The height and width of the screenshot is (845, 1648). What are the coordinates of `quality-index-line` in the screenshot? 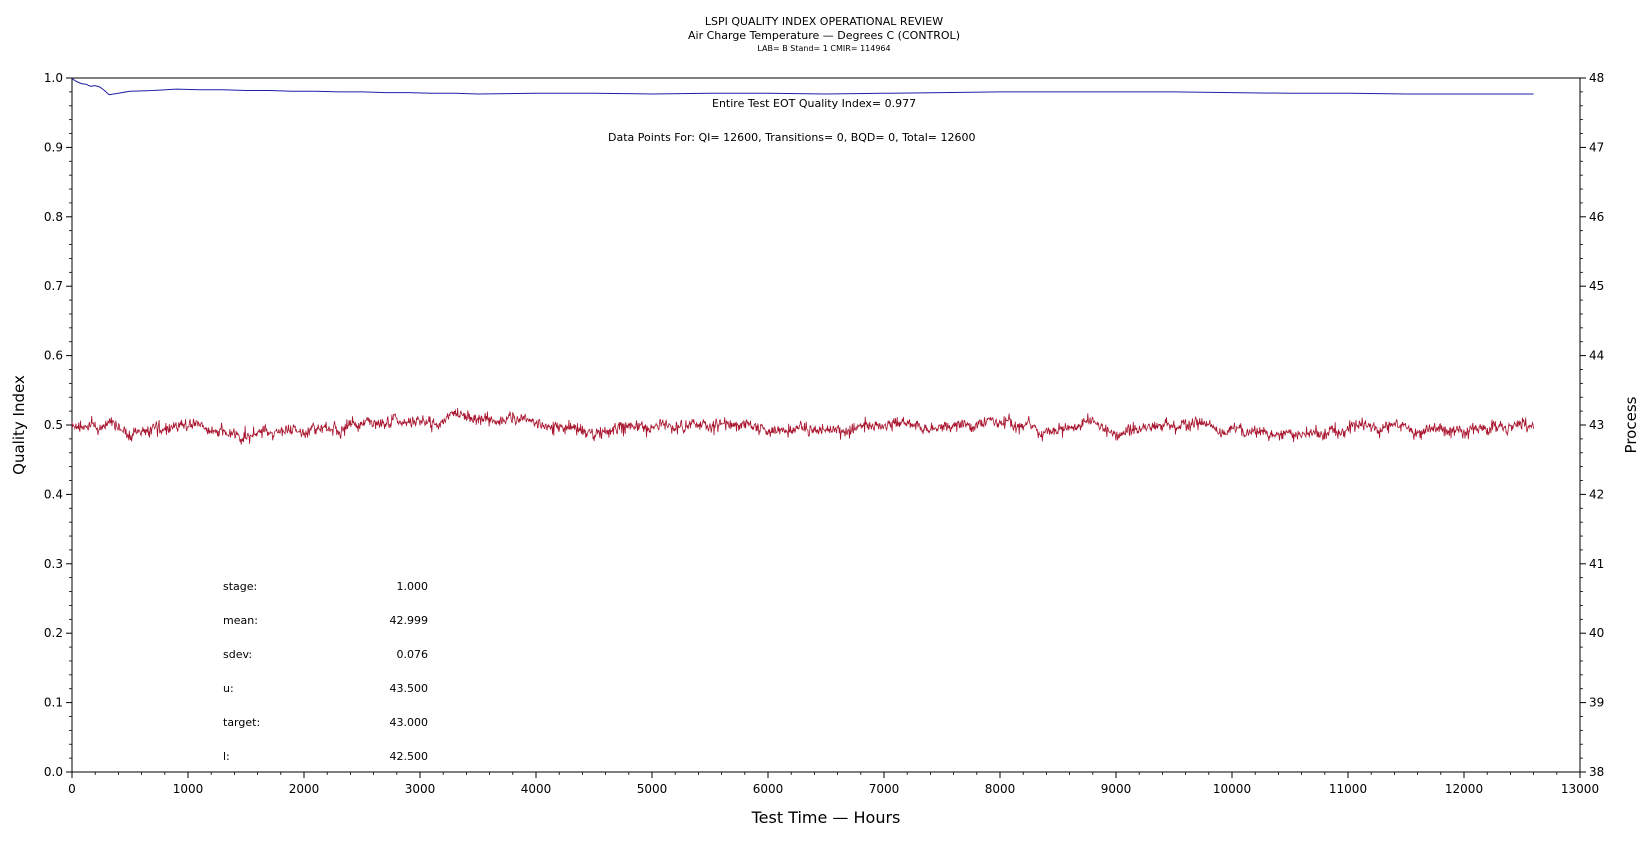 It's located at (802, 87).